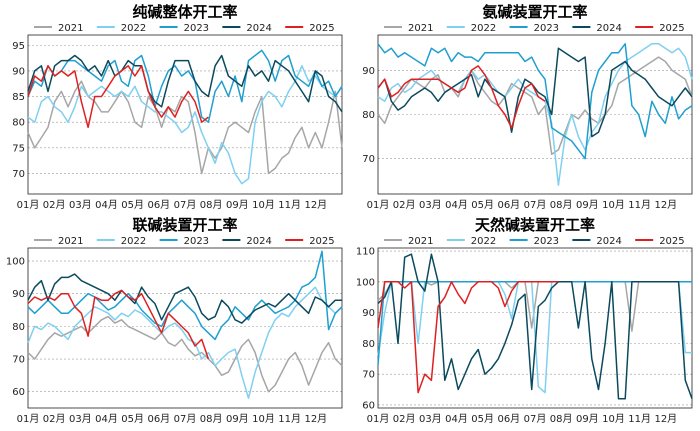 The width and height of the screenshot is (700, 431). Describe the element at coordinates (671, 241) in the screenshot. I see `legend-label: 2025` at that location.